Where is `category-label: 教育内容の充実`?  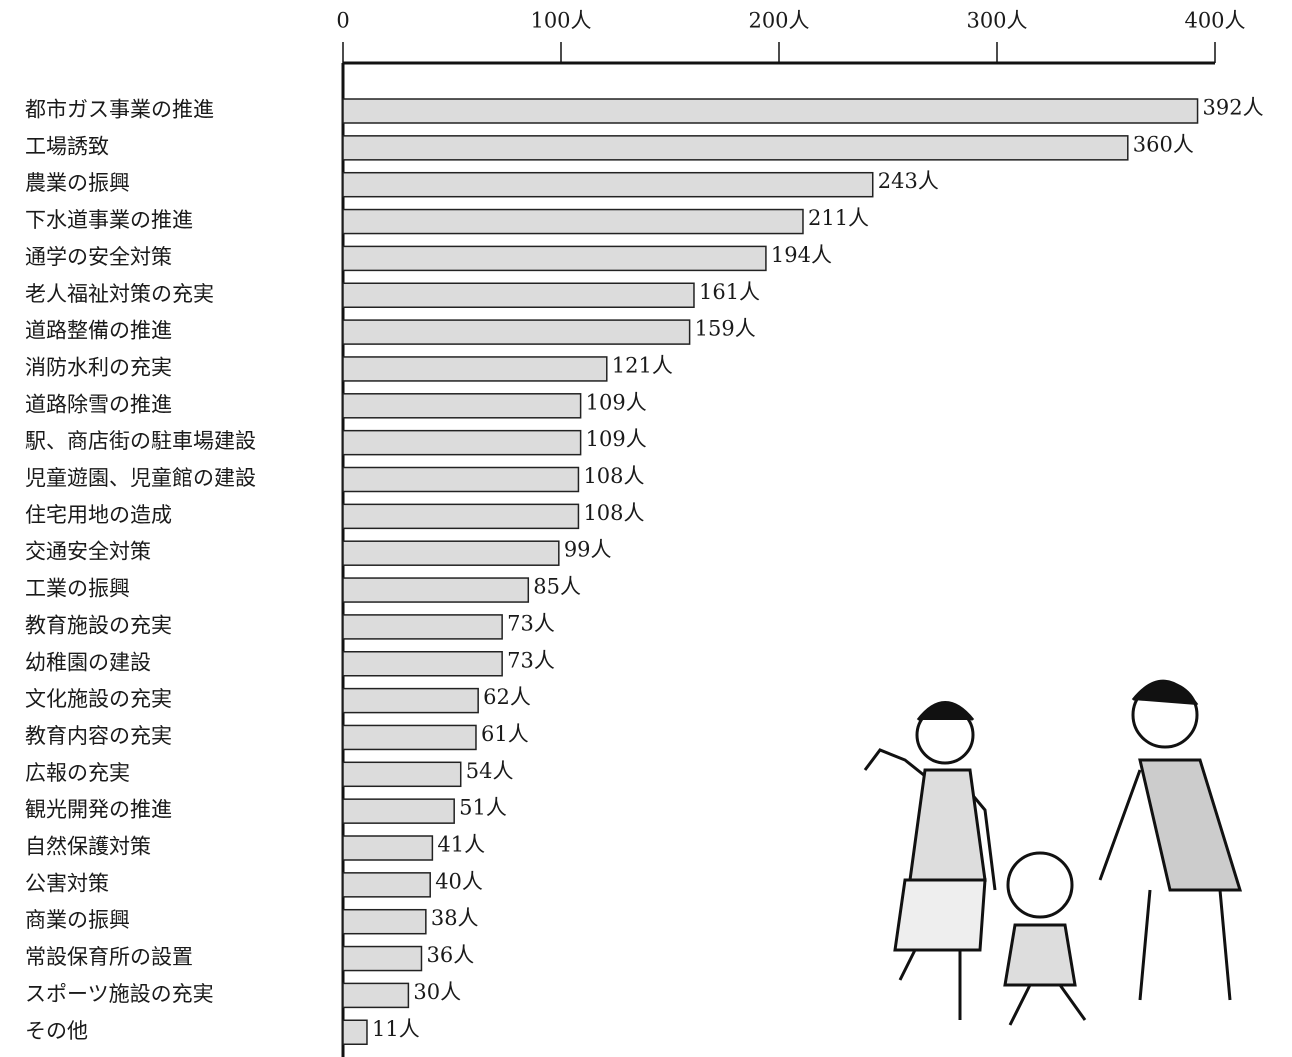
category-label: 教育内容の充実 is located at coordinates (98, 736).